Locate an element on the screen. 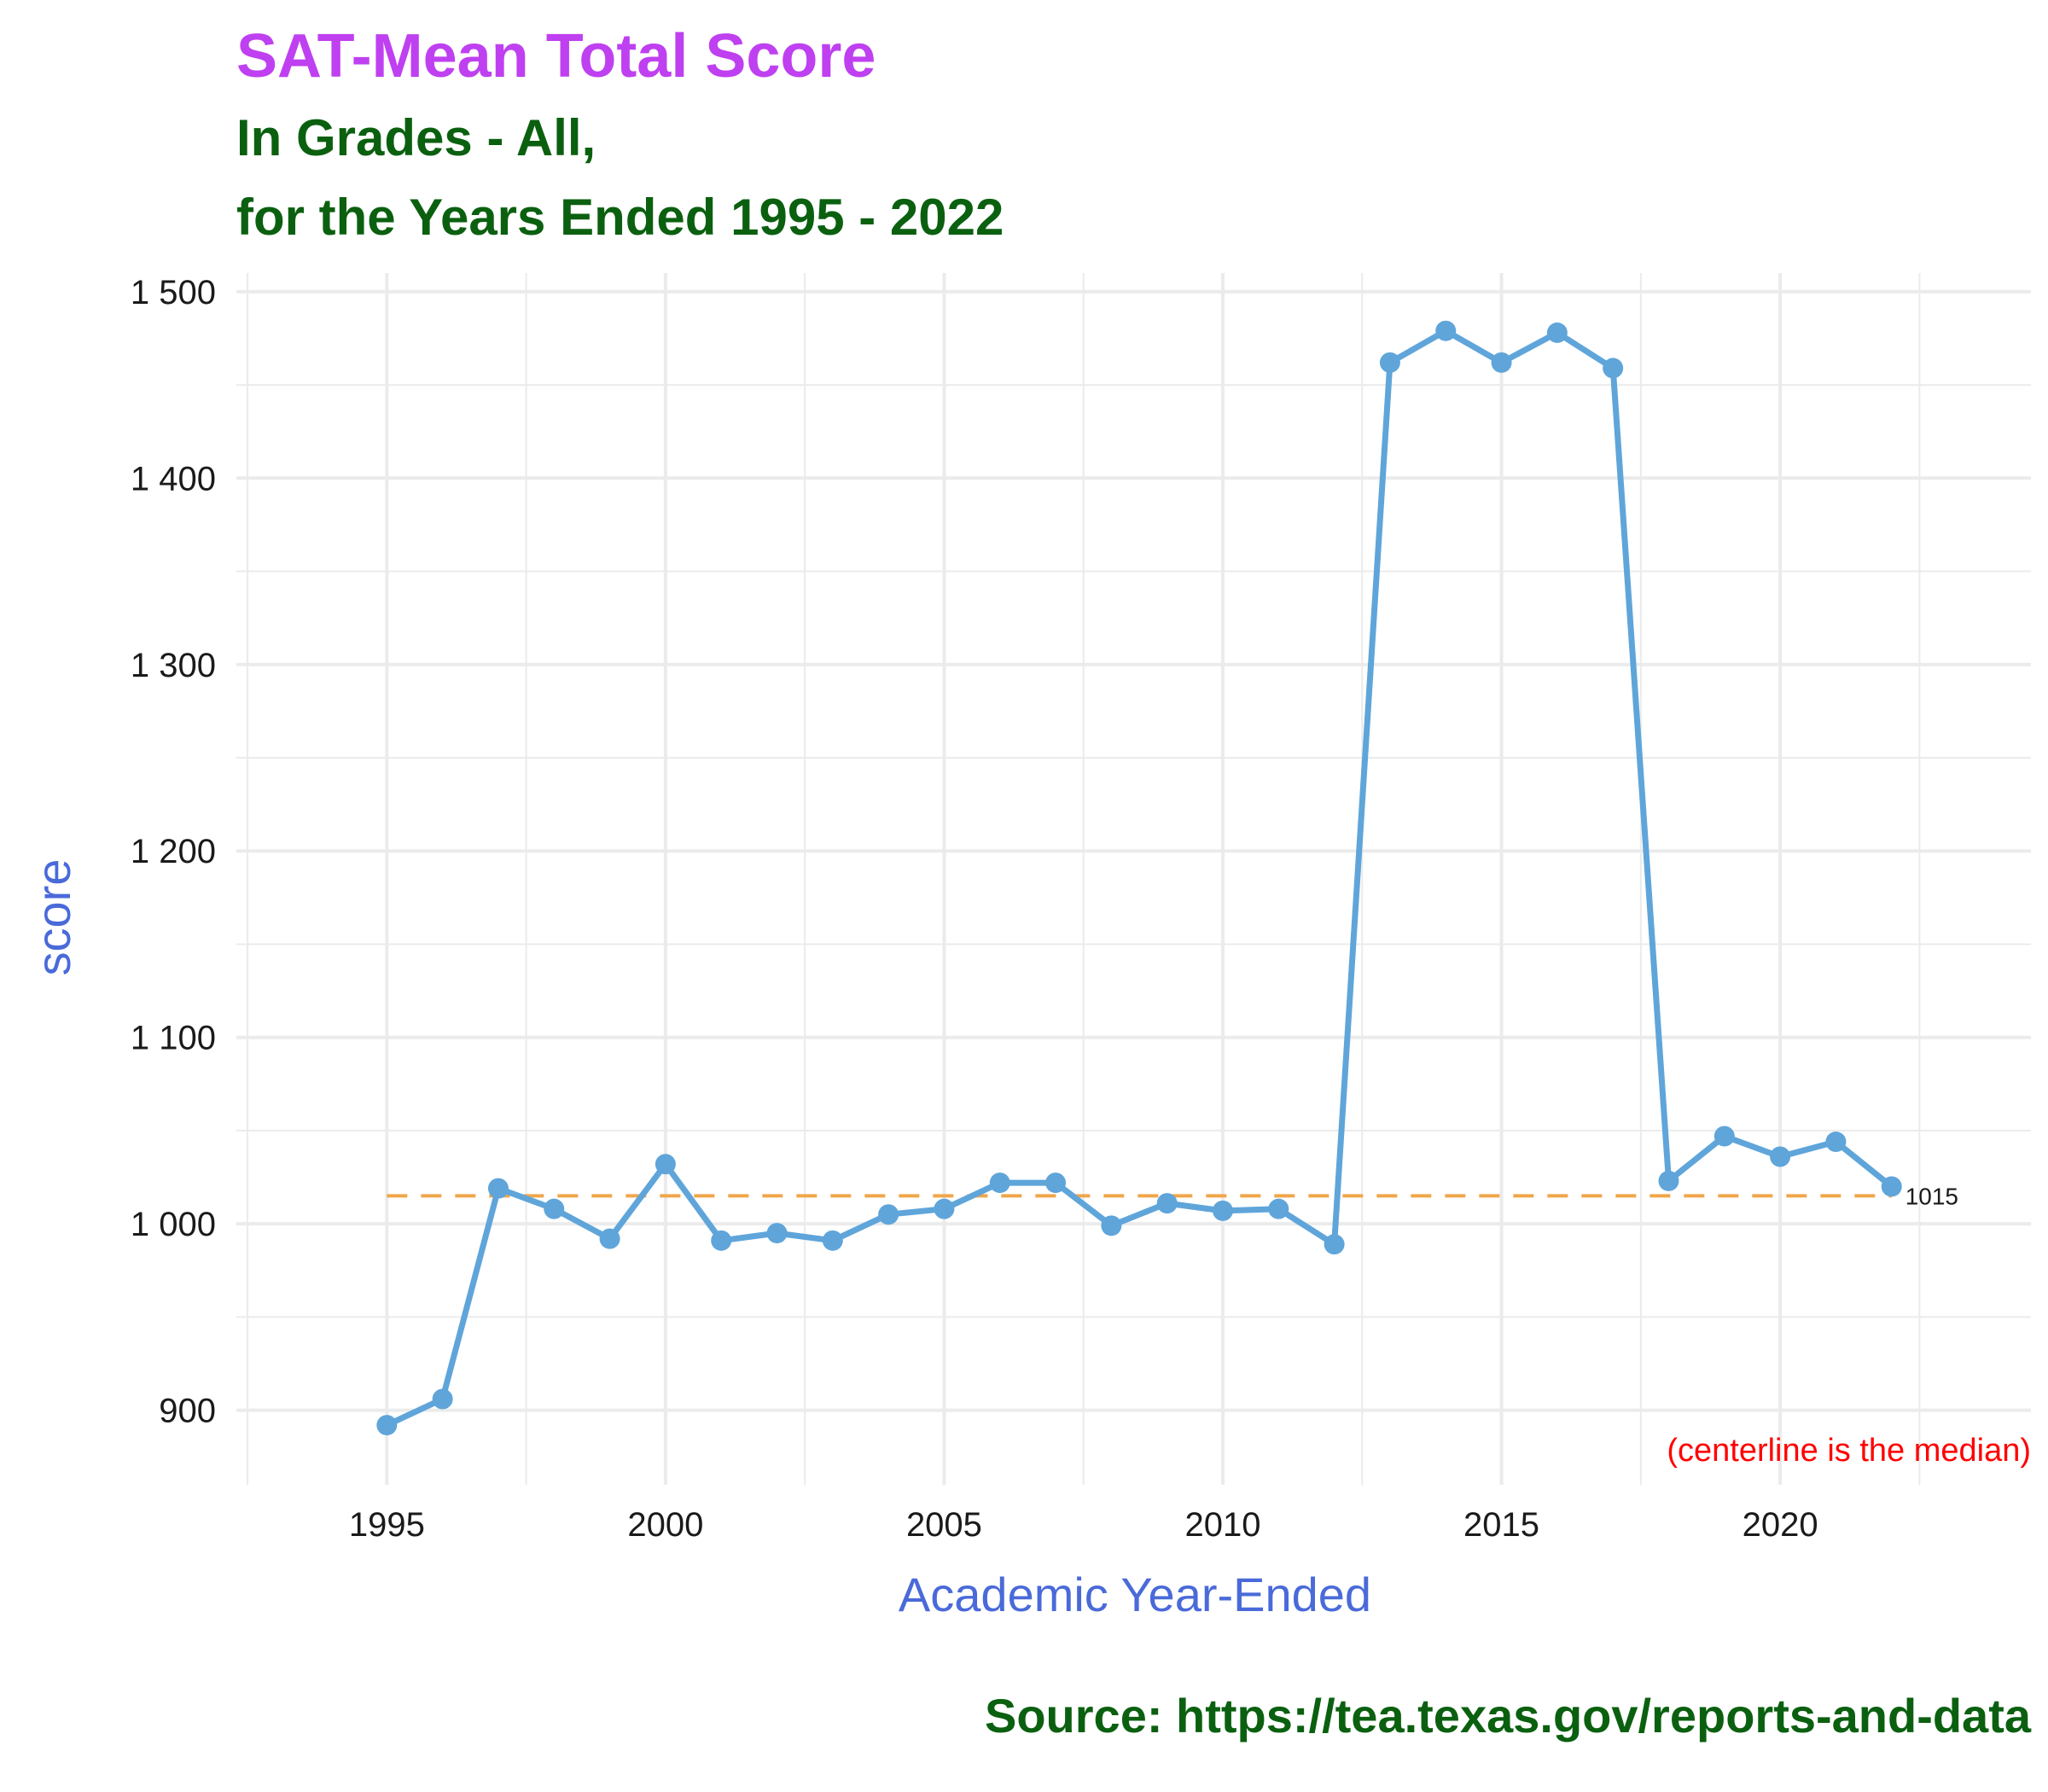 The width and height of the screenshot is (2048, 1792). x-axis-ticks: 1995 2000 2005 2010 2015 2020 is located at coordinates (1083, 1525).